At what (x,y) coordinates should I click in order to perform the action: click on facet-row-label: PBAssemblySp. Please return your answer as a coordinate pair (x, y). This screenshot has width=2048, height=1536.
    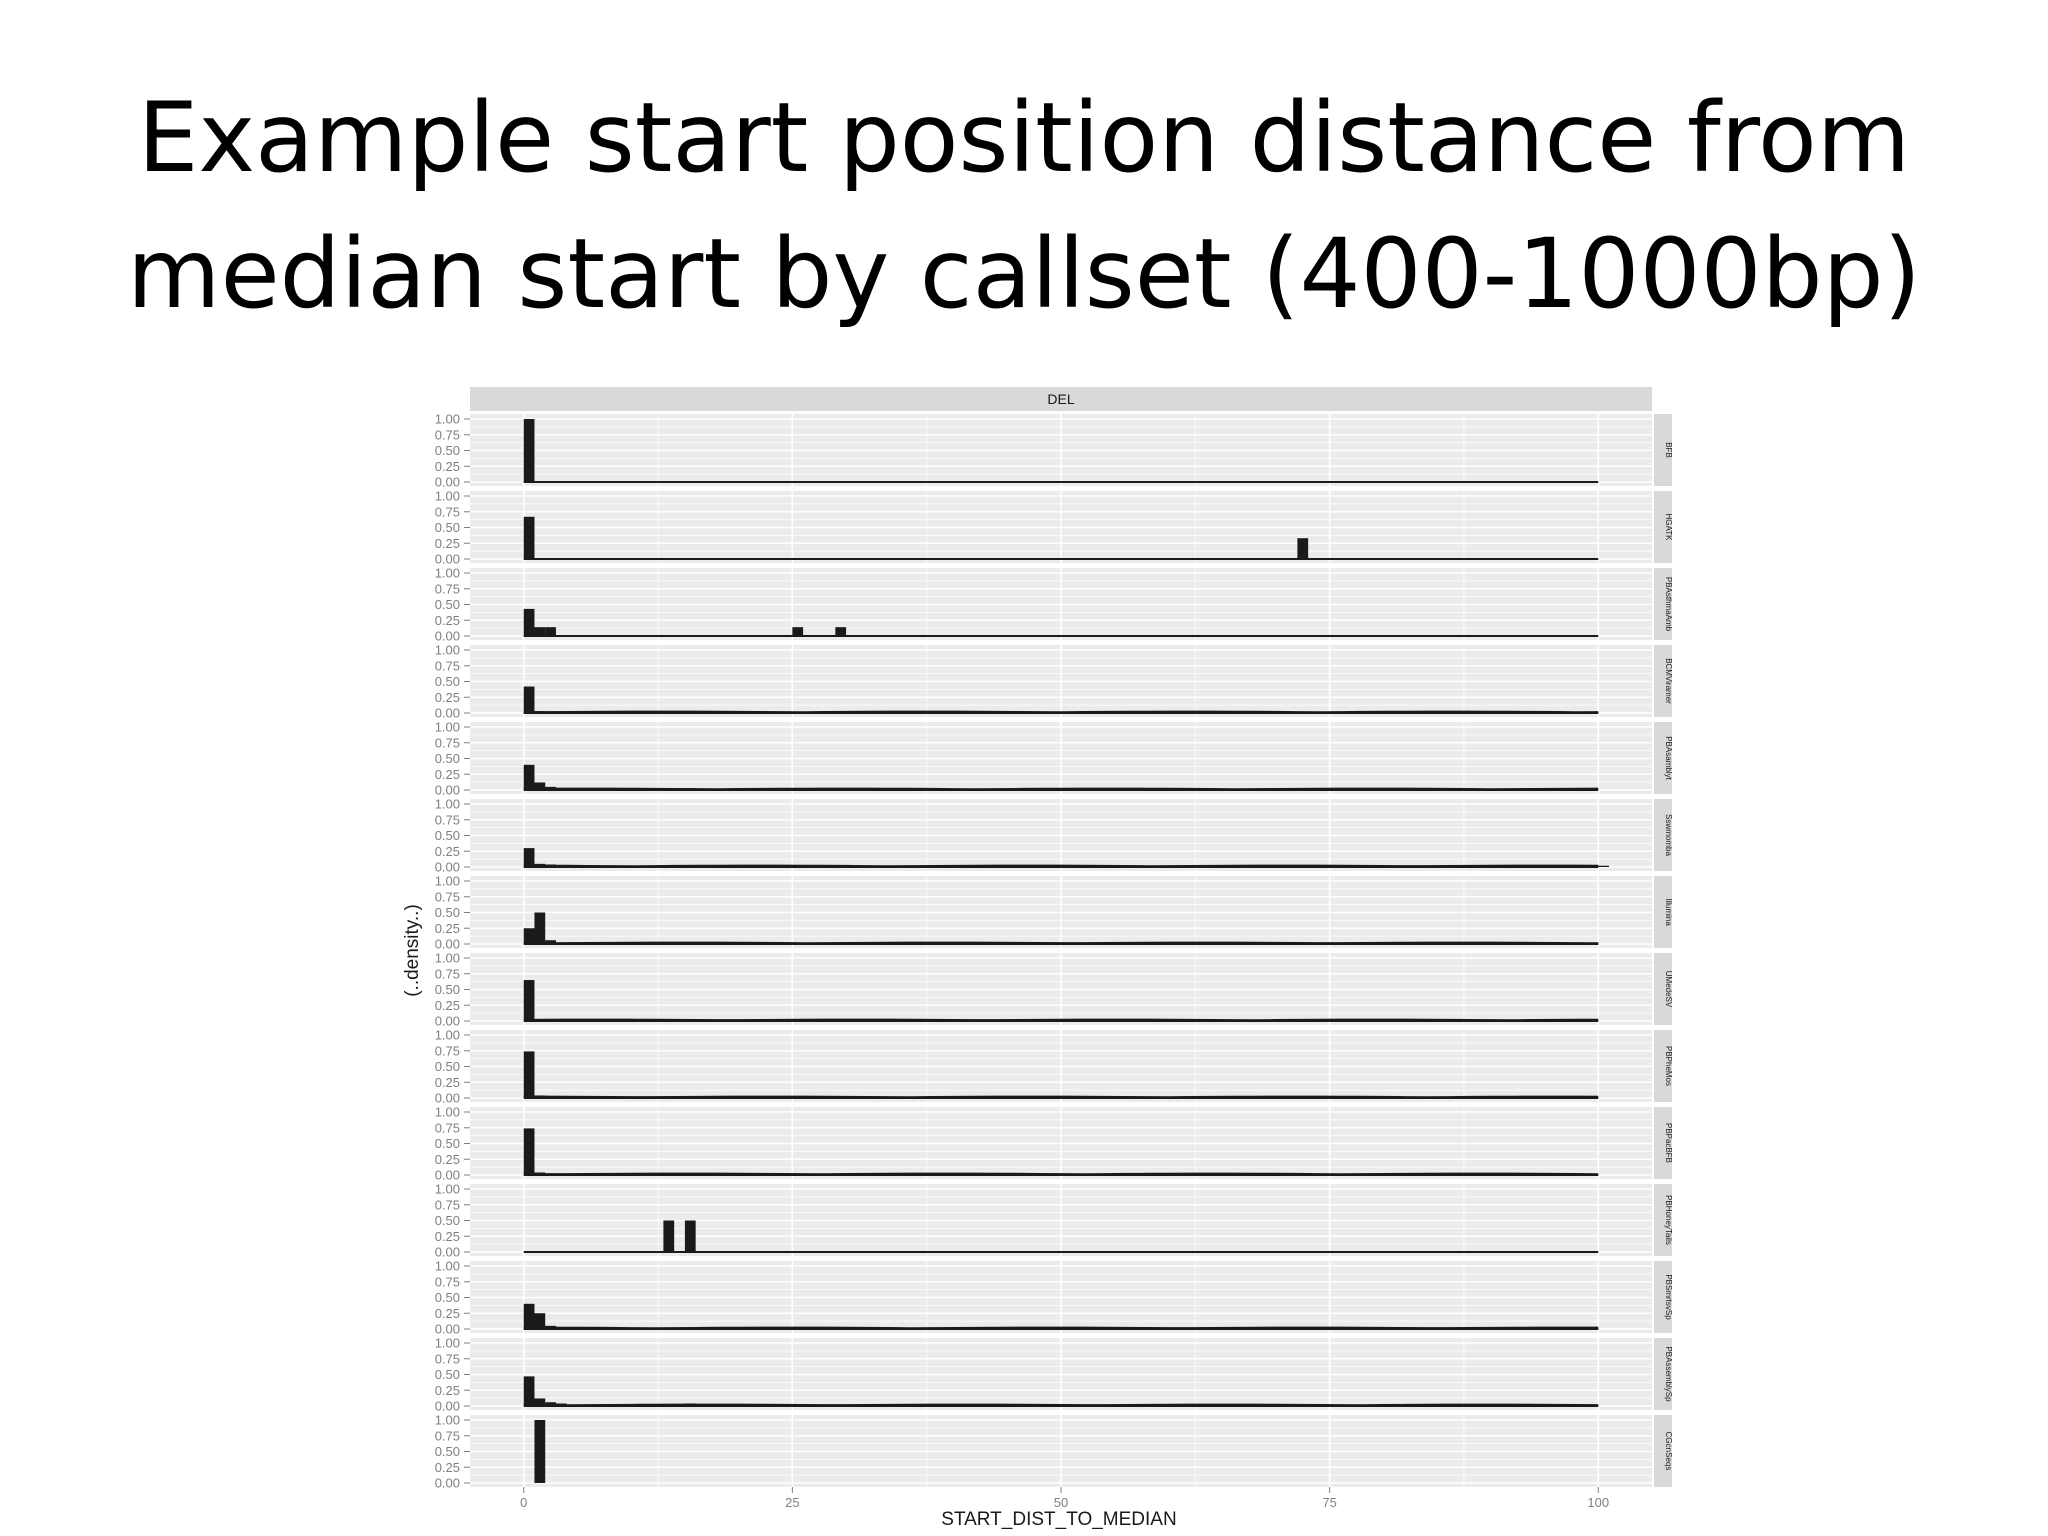
    Looking at the image, I should click on (1668, 1374).